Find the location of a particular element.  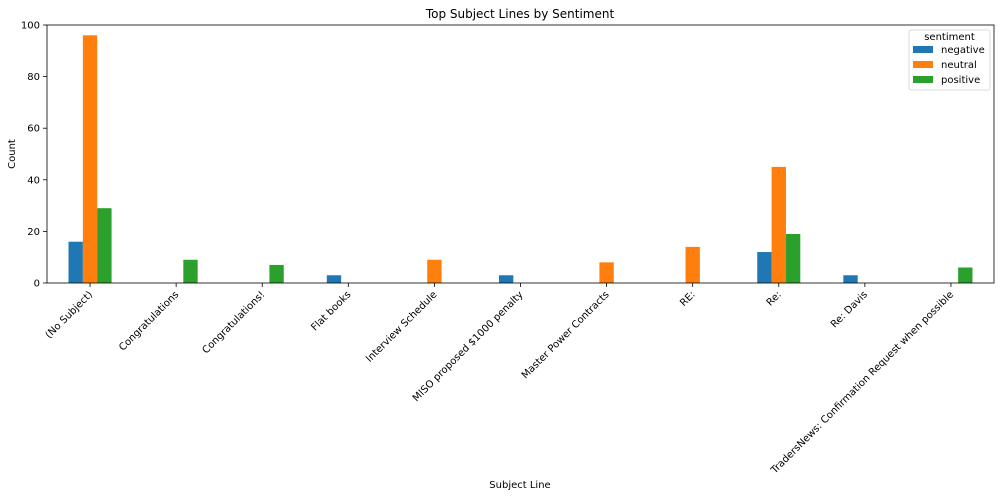

x-tick-label: RE: is located at coordinates (688, 299).